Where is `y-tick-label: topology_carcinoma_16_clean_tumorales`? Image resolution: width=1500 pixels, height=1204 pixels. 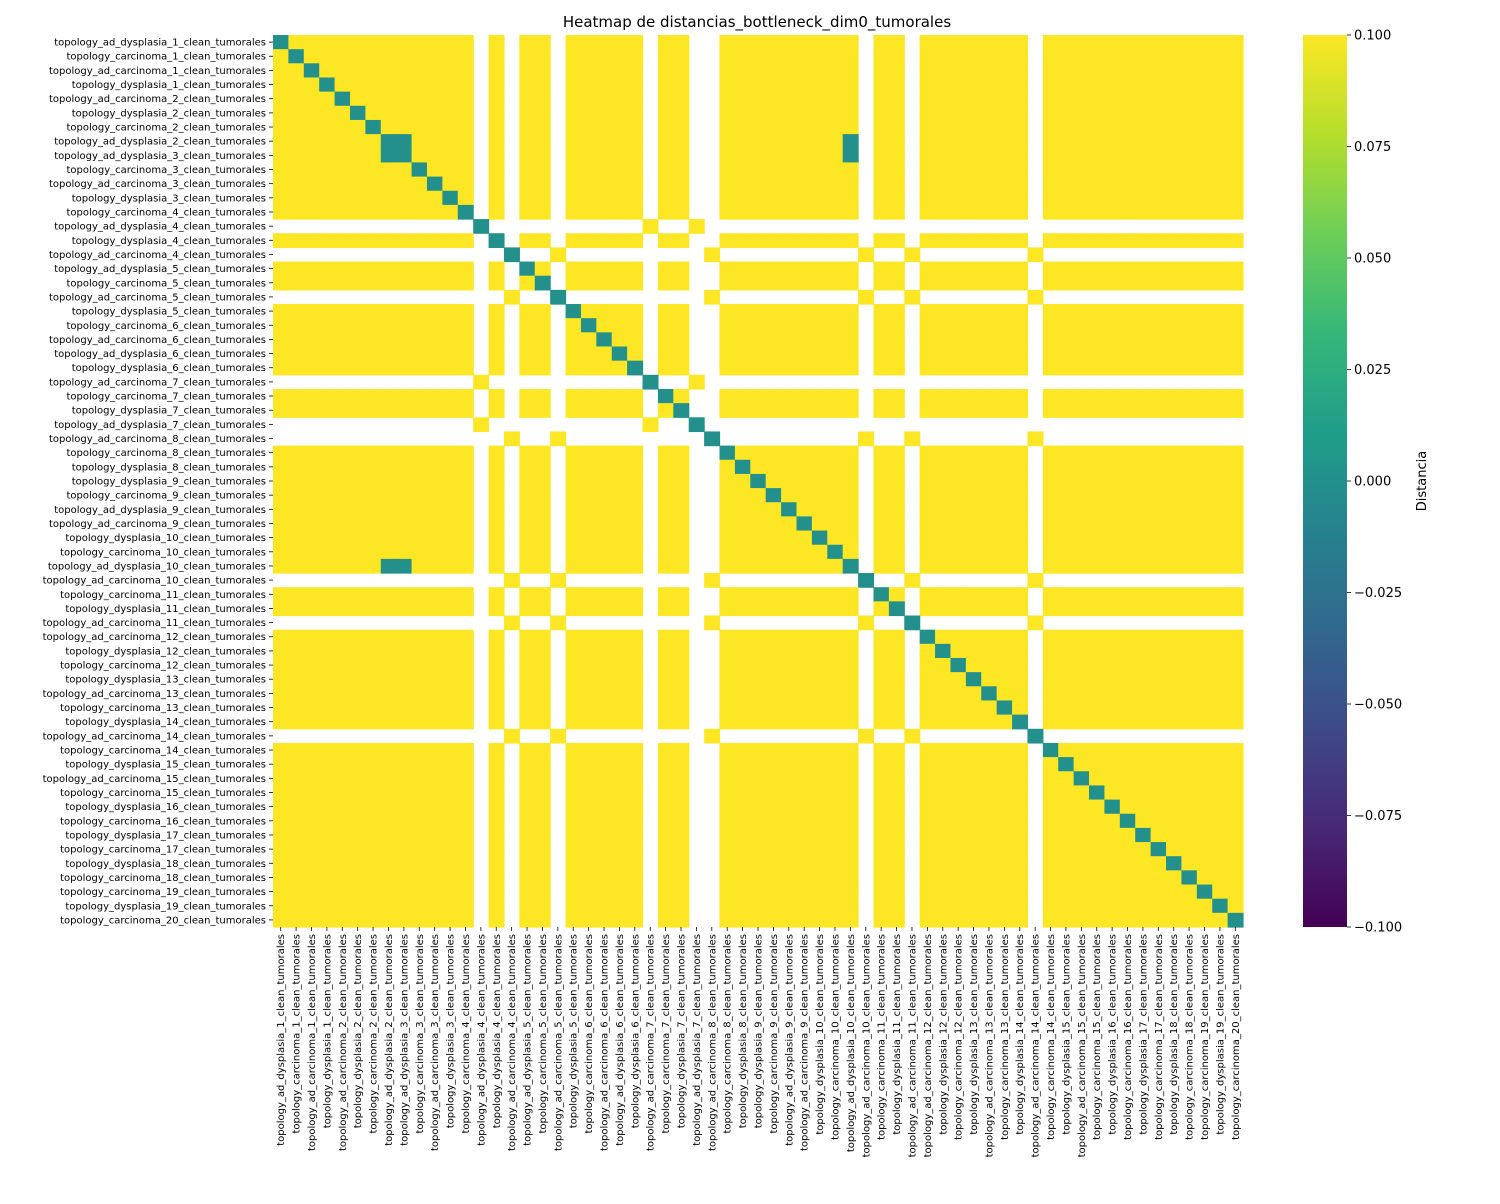 y-tick-label: topology_carcinoma_16_clean_tumorales is located at coordinates (163, 821).